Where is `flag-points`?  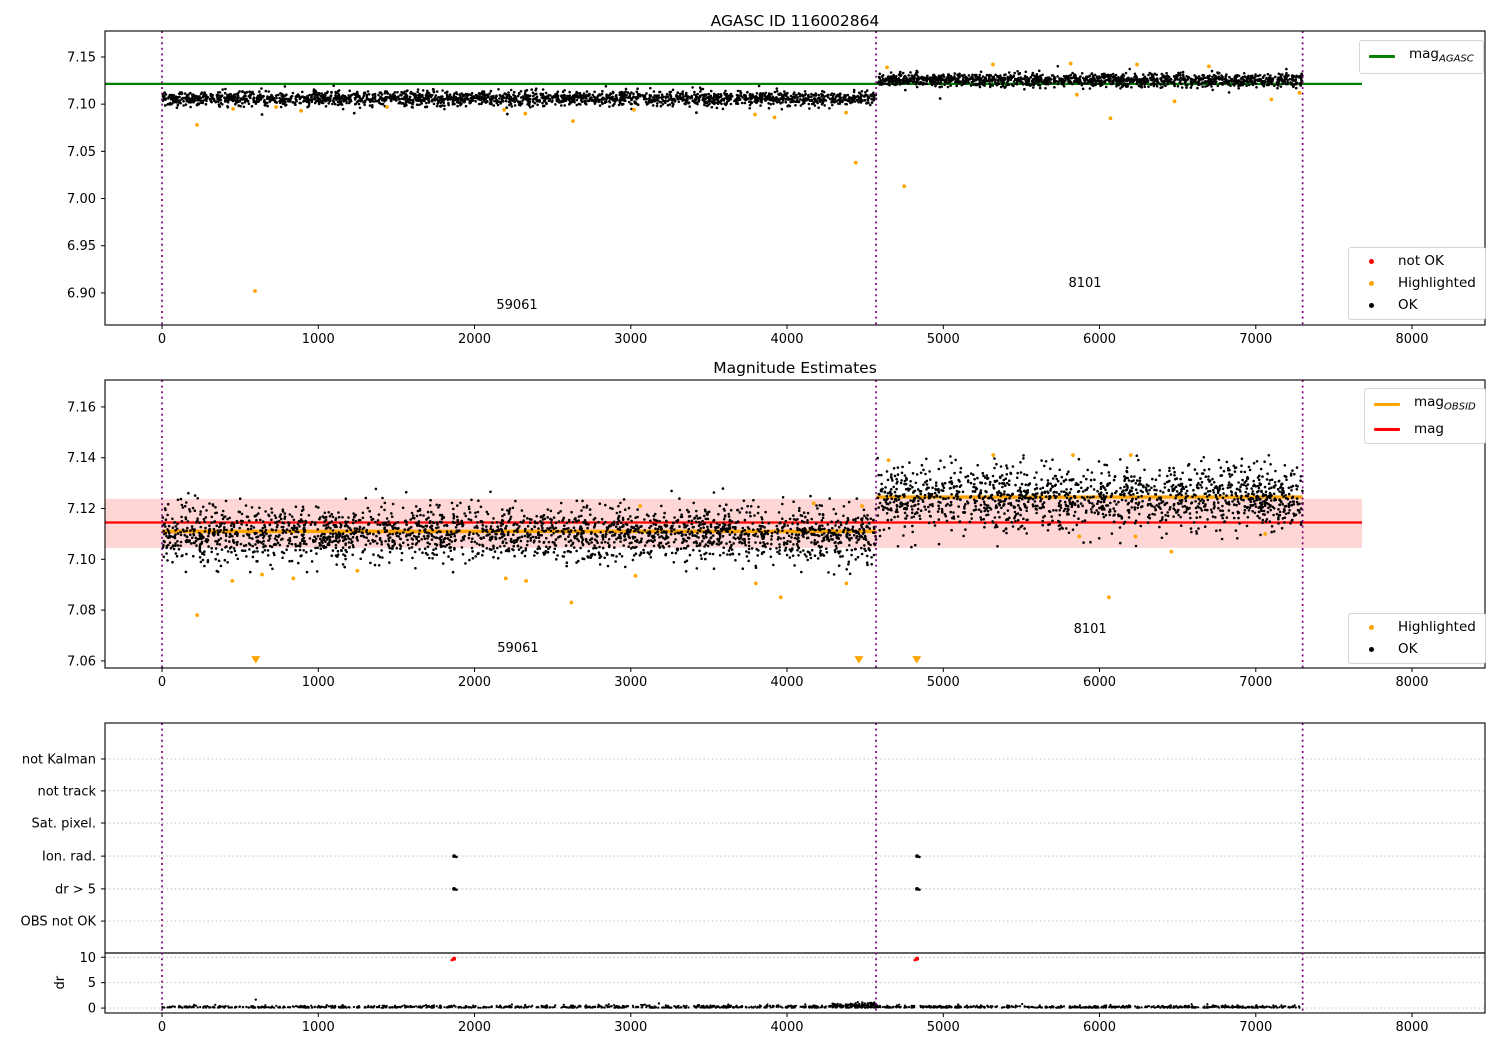
flag-points is located at coordinates (686, 872).